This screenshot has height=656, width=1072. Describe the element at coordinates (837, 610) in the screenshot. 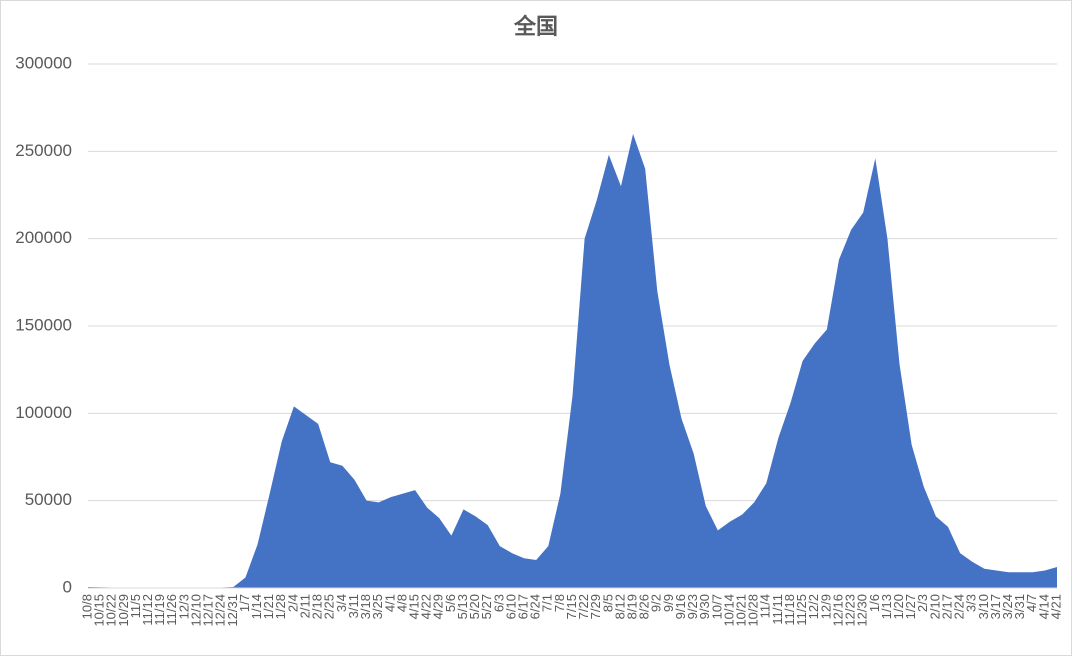

I see `x-tick-label: 12/16` at that location.